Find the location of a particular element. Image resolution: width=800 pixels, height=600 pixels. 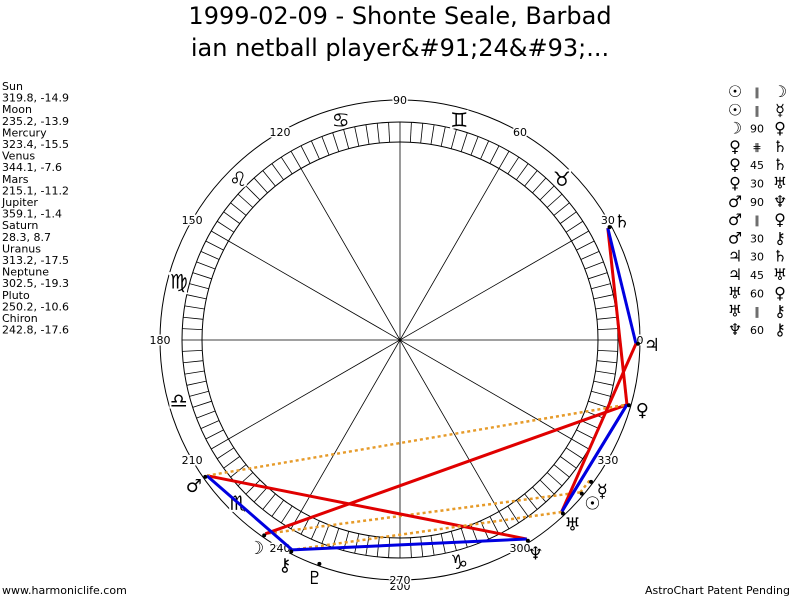

longitude: 242.8 is located at coordinates (18, 330).